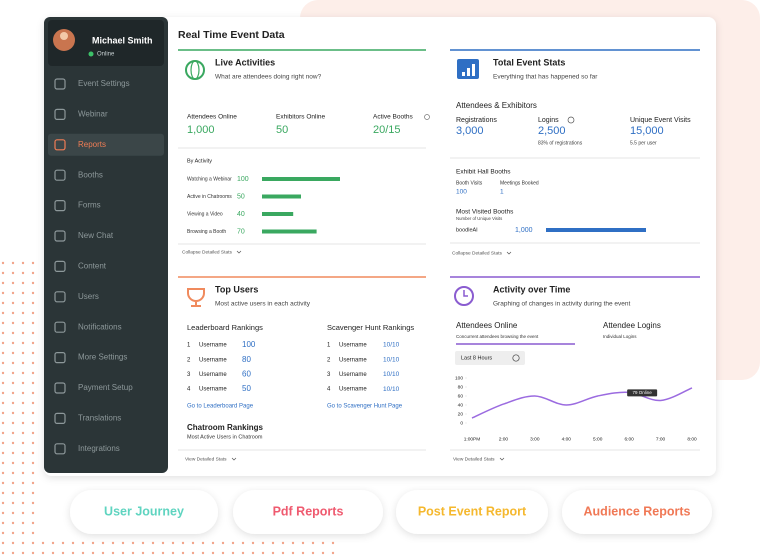  I want to click on panel-subtitle: What are attendees doing right now?, so click(268, 77).